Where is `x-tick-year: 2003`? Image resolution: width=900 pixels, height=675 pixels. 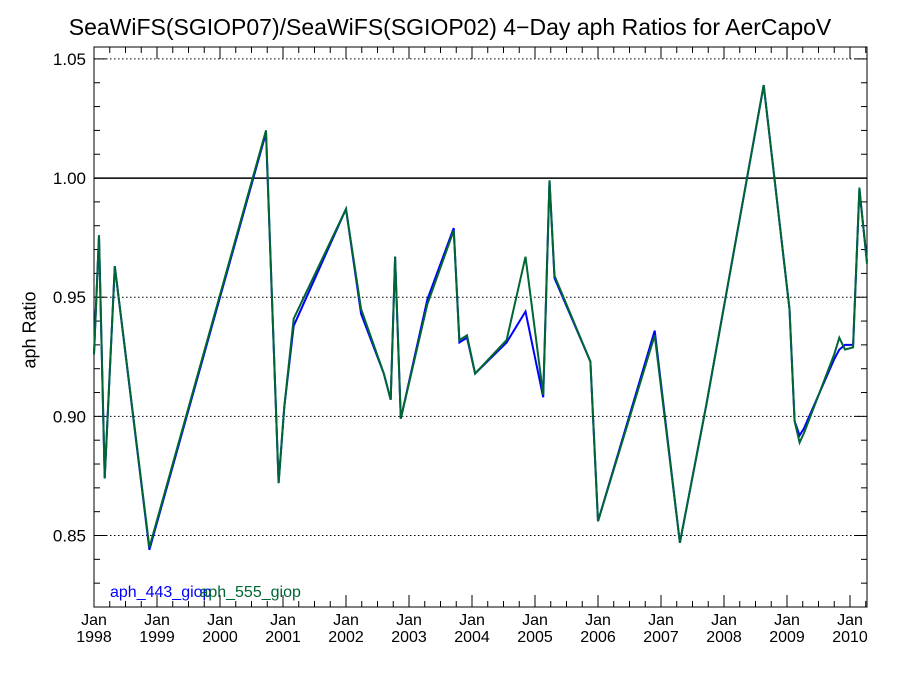
x-tick-year: 2003 is located at coordinates (409, 637).